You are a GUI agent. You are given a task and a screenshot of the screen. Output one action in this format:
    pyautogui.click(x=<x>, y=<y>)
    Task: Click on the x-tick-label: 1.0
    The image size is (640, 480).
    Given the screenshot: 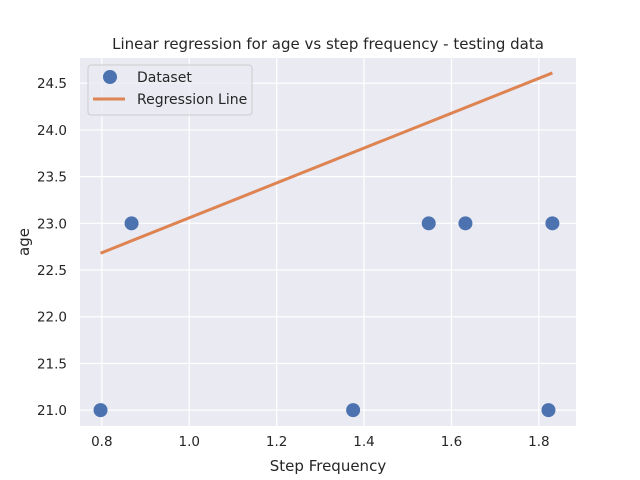 What is the action you would take?
    pyautogui.click(x=189, y=442)
    